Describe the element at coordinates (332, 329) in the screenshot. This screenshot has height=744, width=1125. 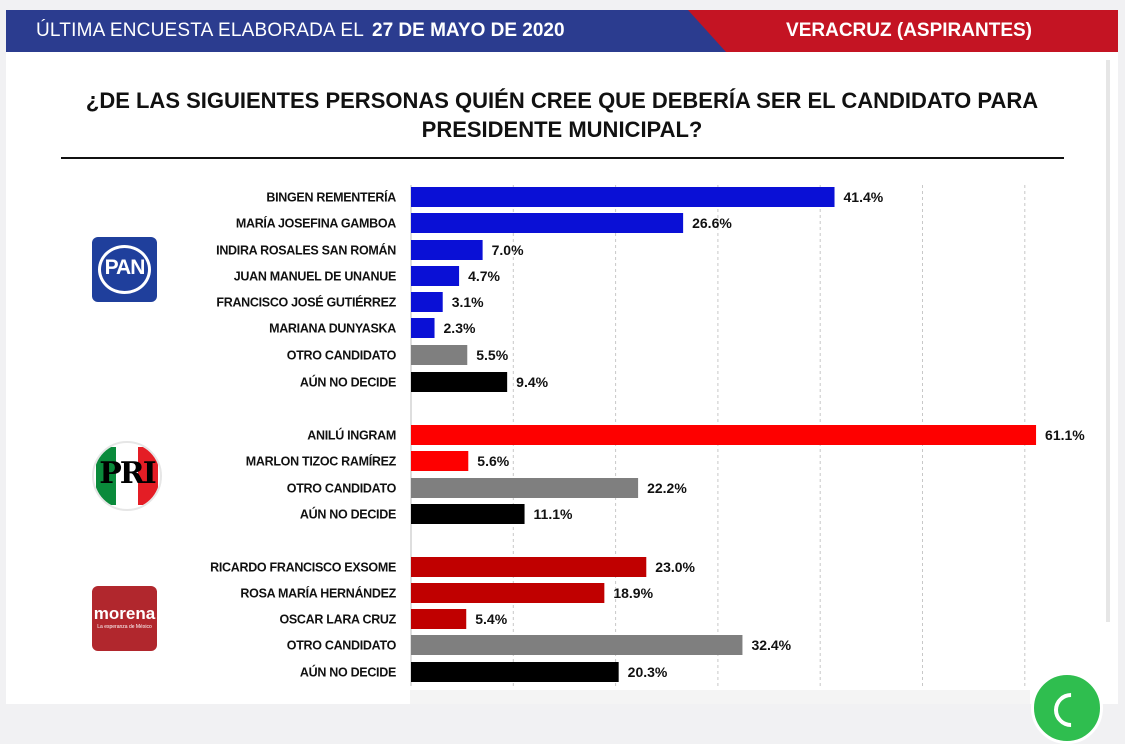
I see `category-label: MARIANA DUNYASKA` at that location.